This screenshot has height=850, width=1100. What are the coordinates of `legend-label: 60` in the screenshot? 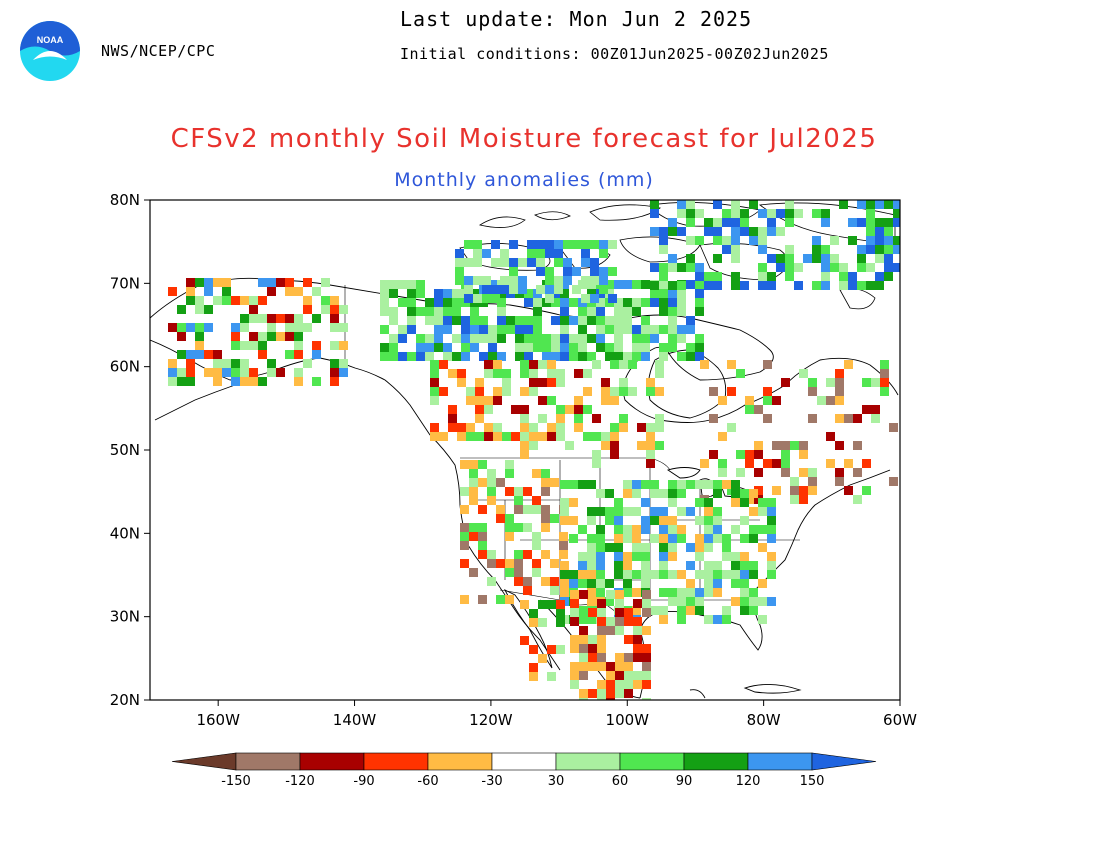 It's located at (620, 781).